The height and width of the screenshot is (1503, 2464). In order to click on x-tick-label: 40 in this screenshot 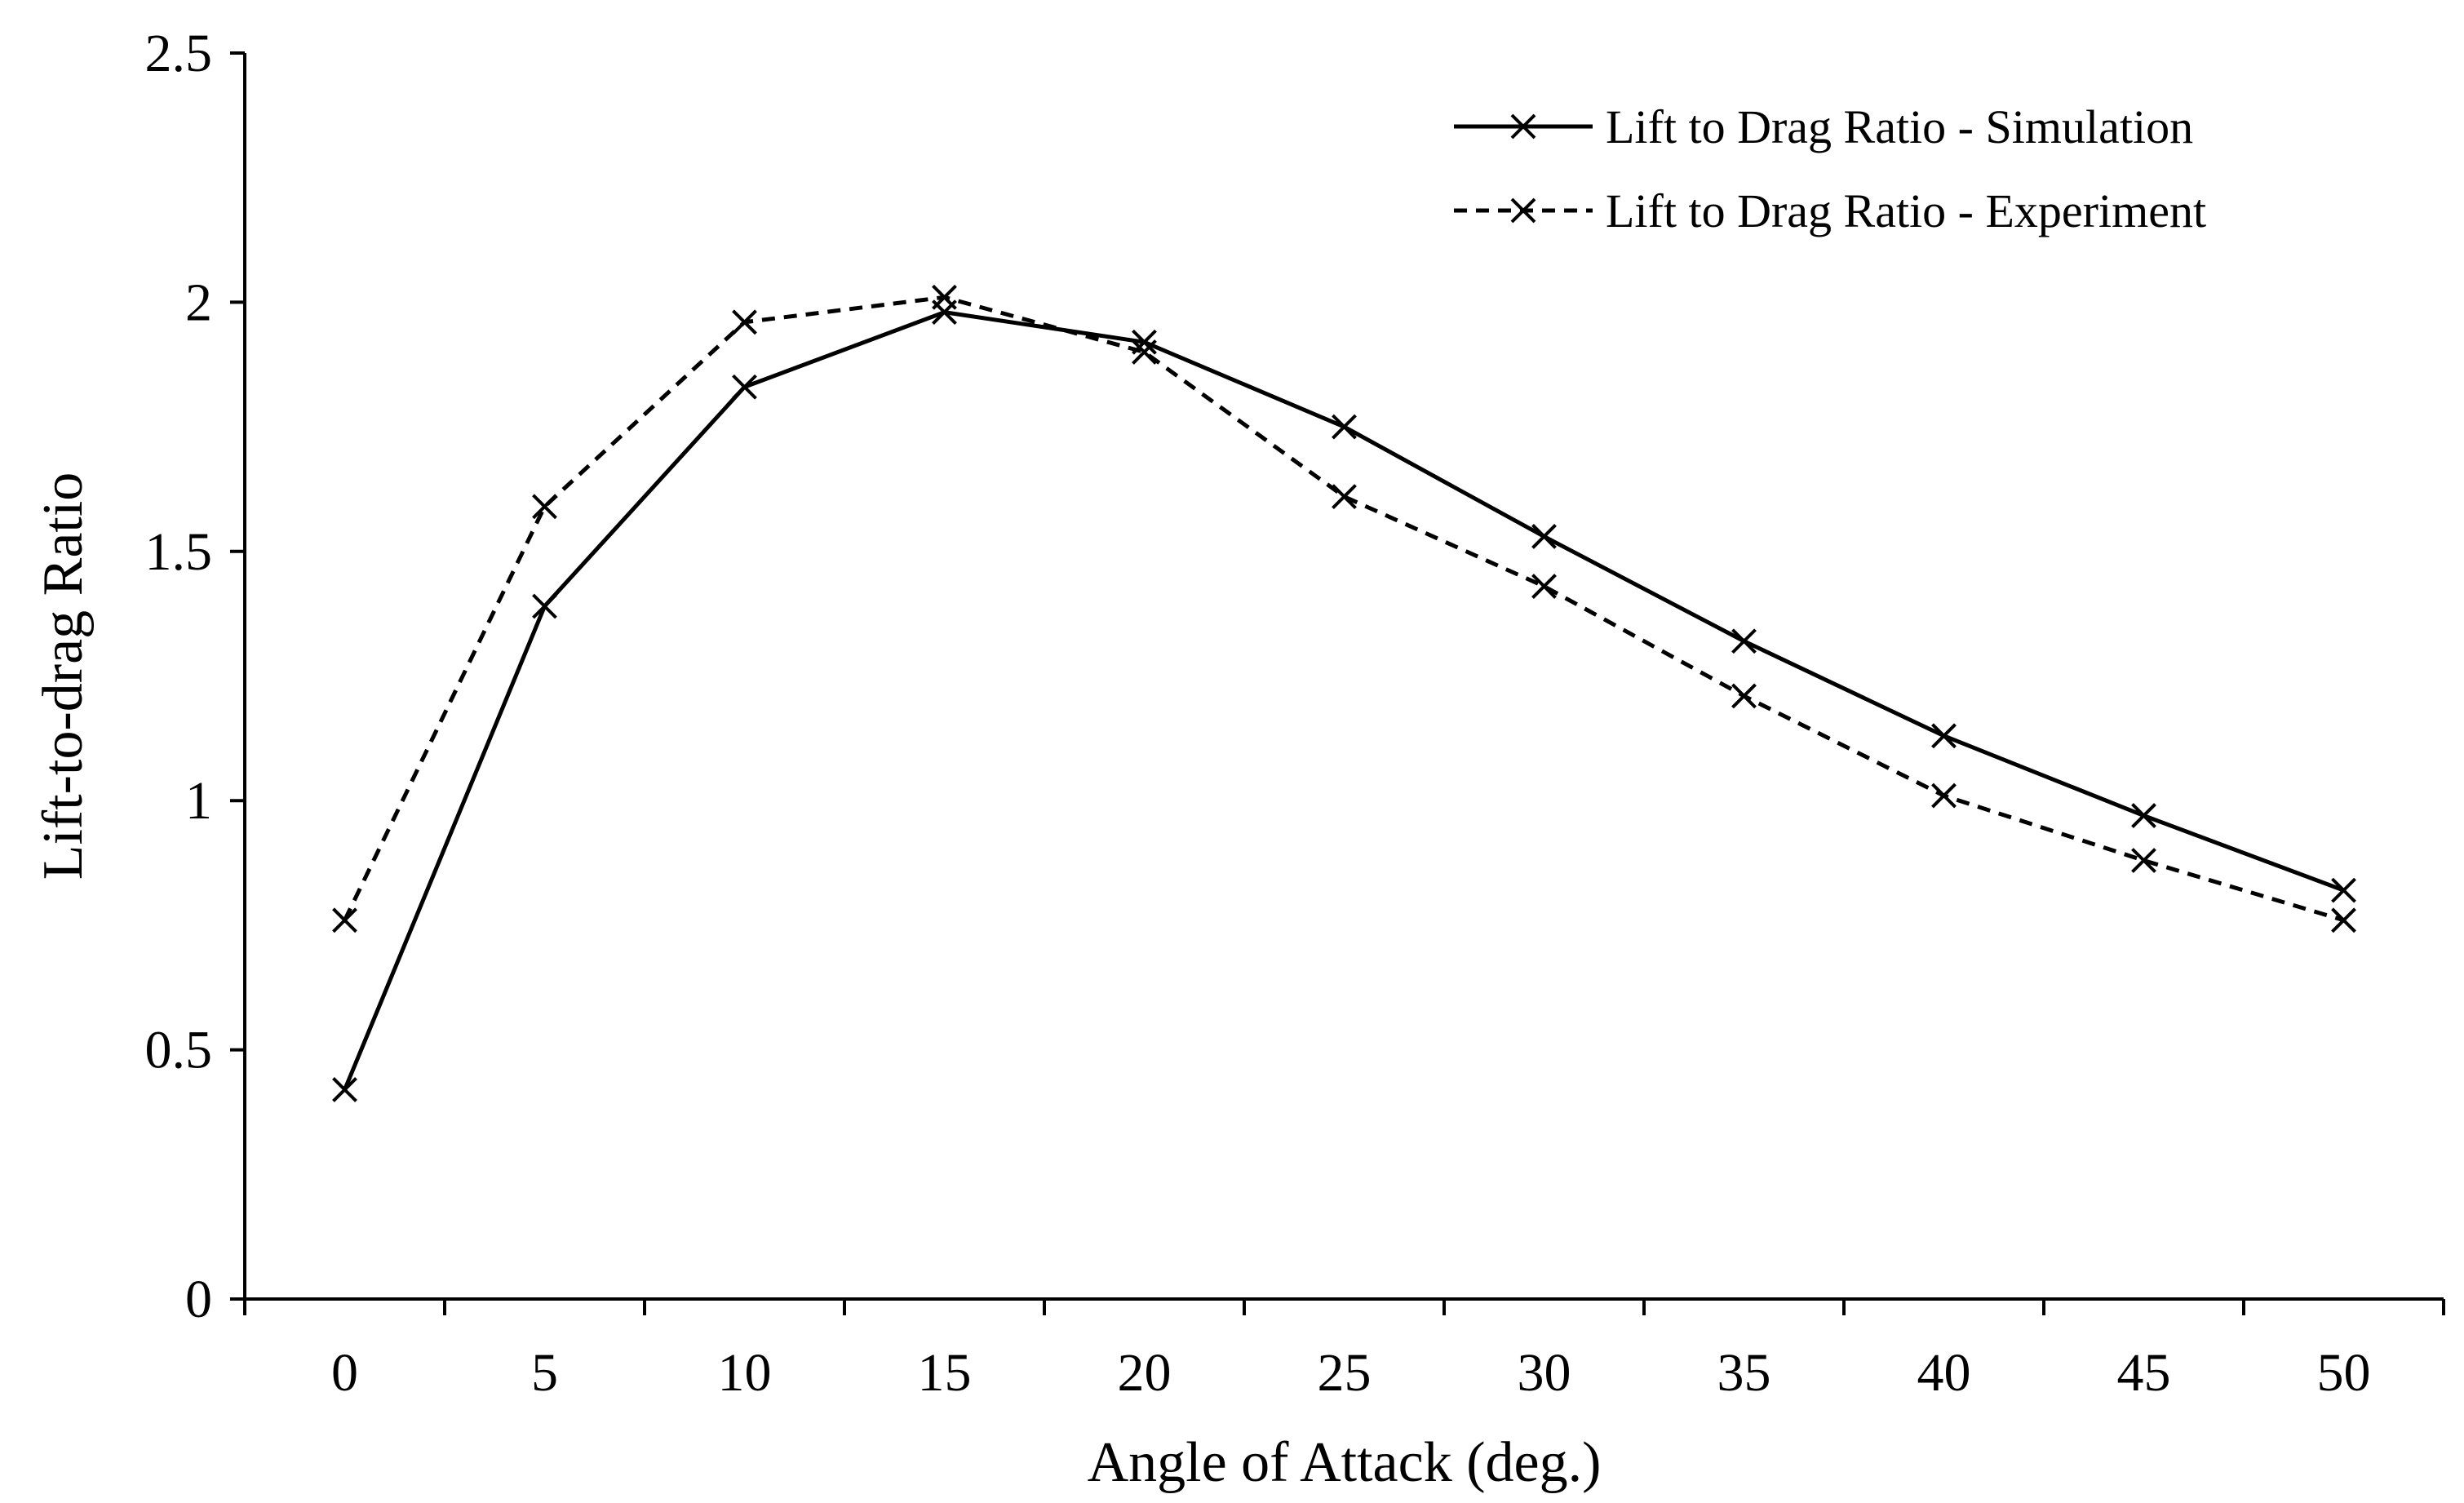, I will do `click(1944, 1373)`.